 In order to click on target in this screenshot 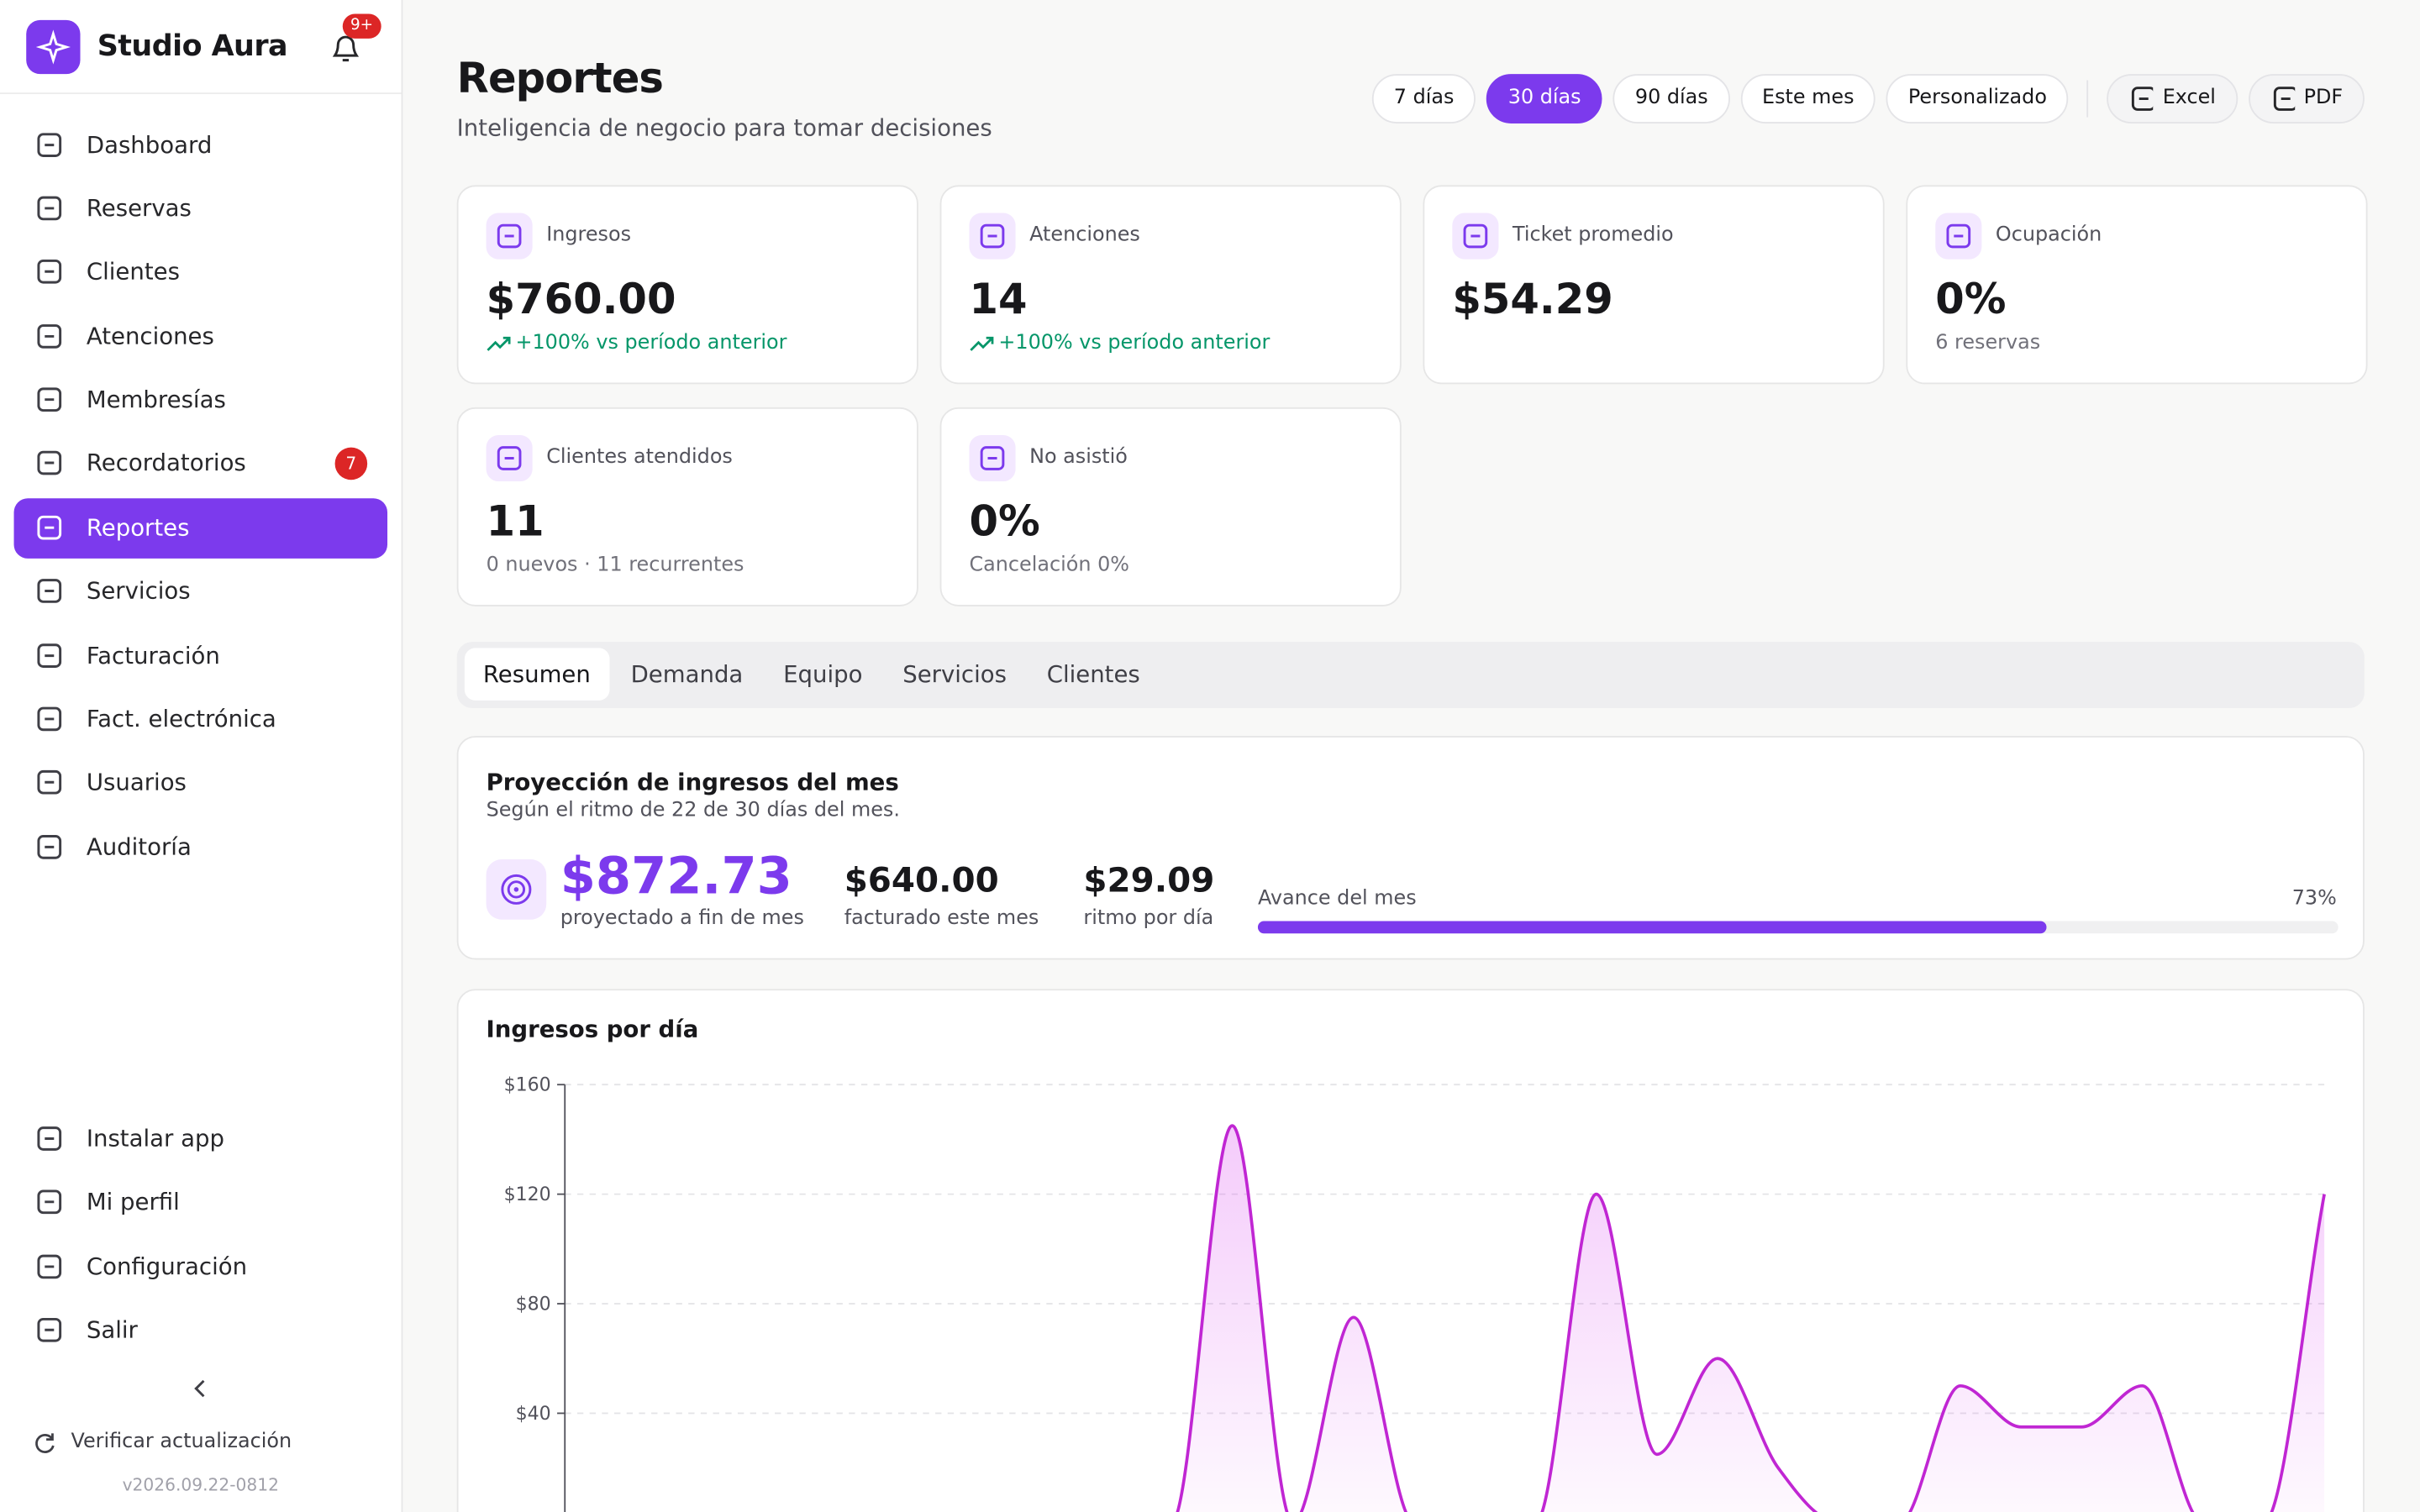, I will do `click(516, 889)`.